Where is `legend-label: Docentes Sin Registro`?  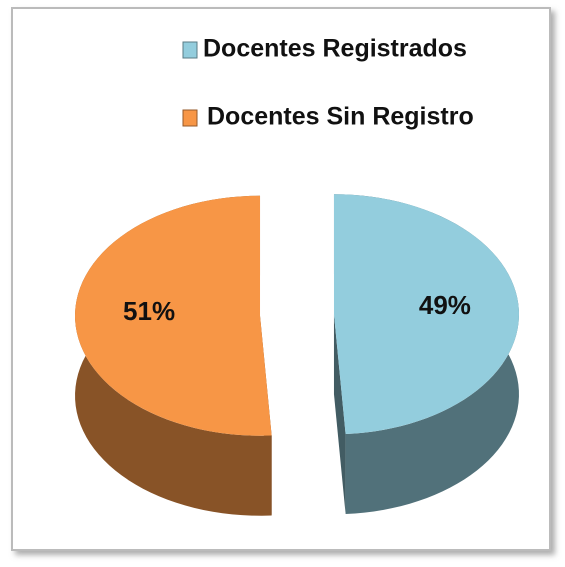
legend-label: Docentes Sin Registro is located at coordinates (340, 117).